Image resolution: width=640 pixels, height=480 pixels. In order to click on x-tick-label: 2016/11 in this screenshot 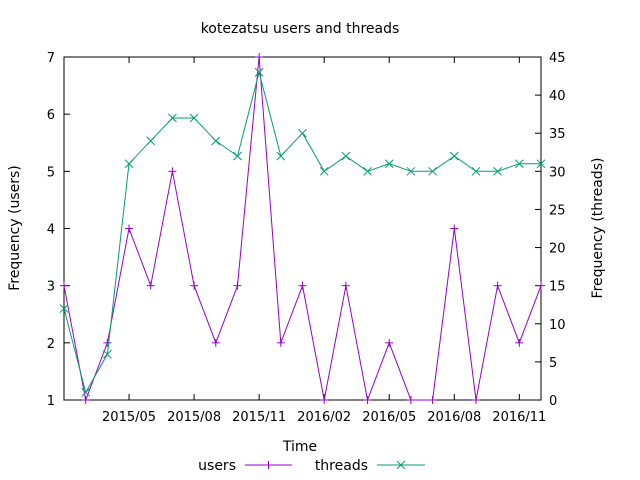, I will do `click(519, 417)`.